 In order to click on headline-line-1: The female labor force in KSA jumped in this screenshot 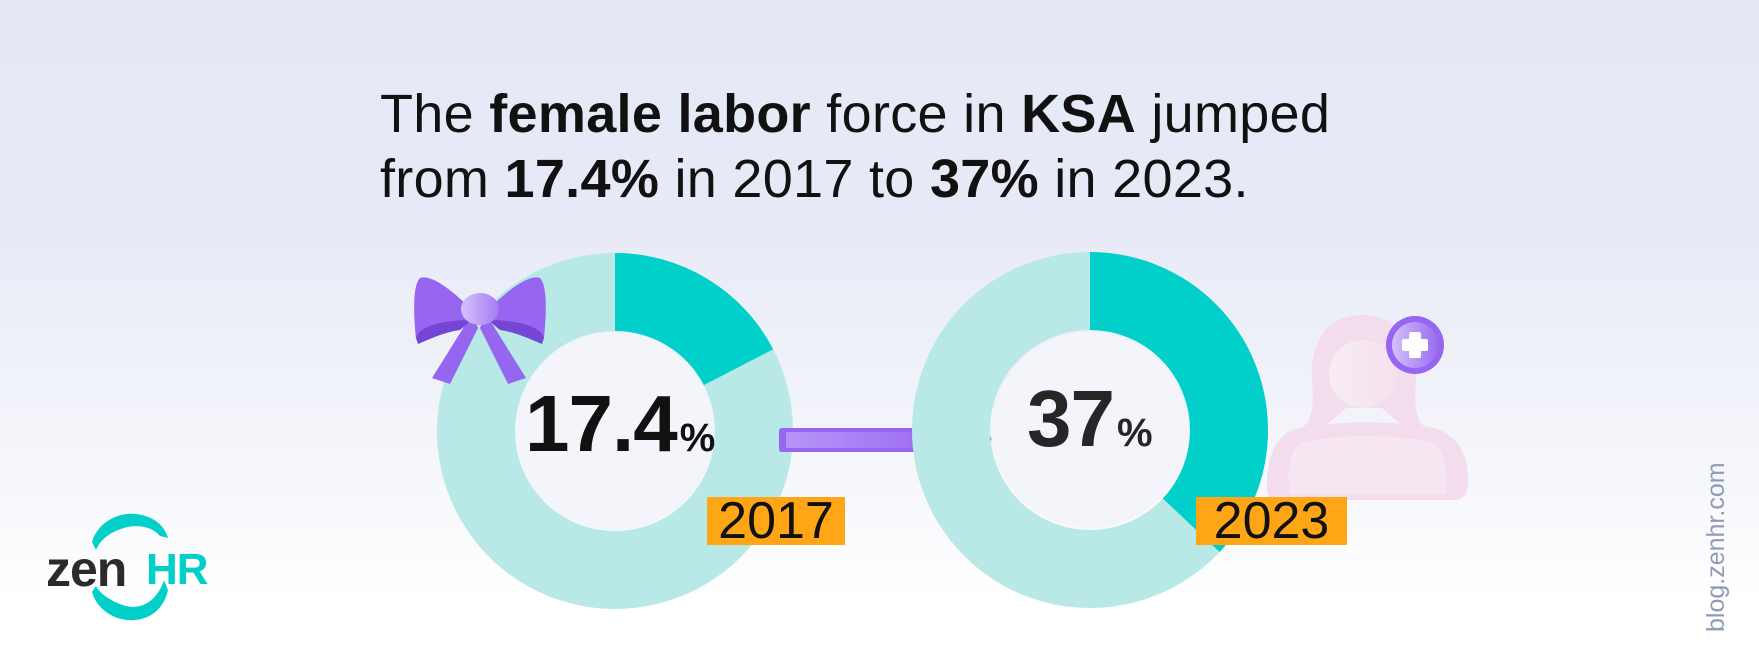, I will do `click(855, 114)`.